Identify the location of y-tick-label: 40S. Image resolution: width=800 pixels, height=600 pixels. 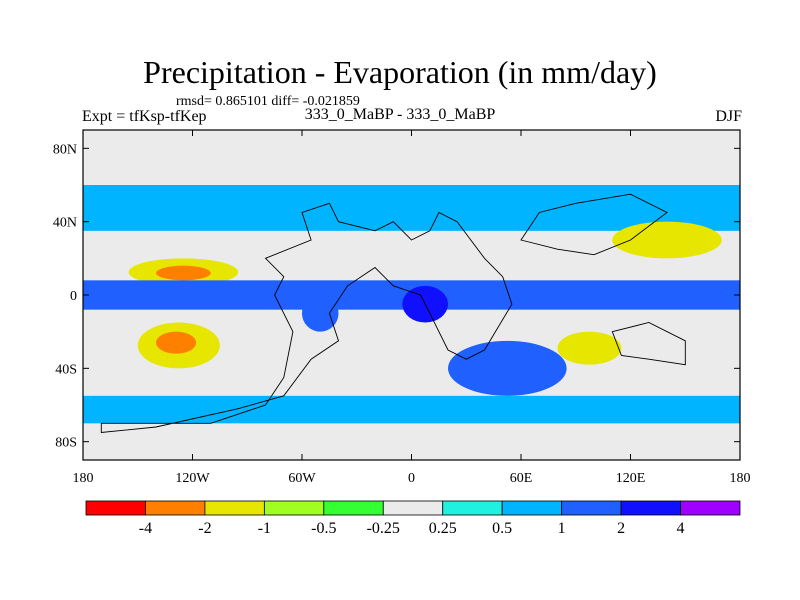
(66, 369).